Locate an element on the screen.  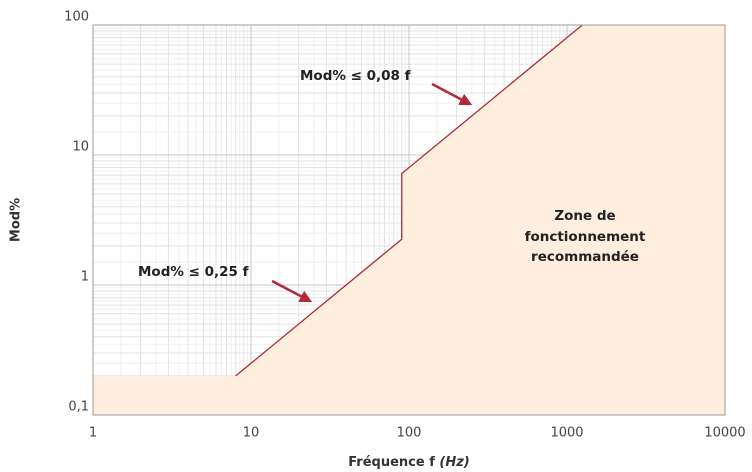
x-tick-label: 1000 is located at coordinates (566, 433).